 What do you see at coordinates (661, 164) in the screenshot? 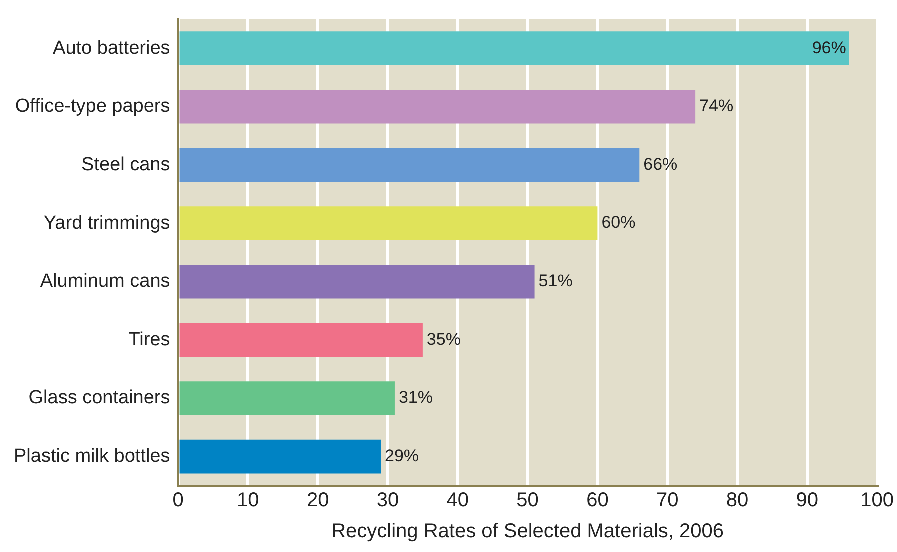
I see `data-label: 66%` at bounding box center [661, 164].